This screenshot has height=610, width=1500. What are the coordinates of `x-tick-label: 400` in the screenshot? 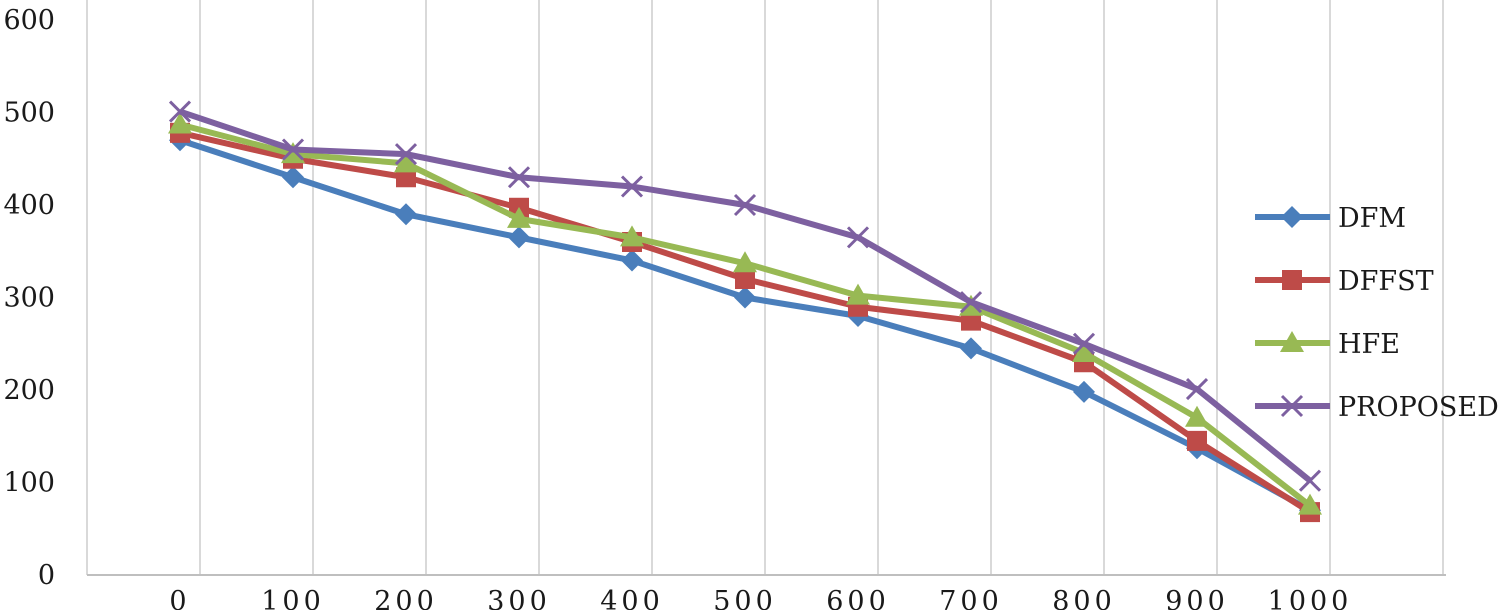 It's located at (632, 598).